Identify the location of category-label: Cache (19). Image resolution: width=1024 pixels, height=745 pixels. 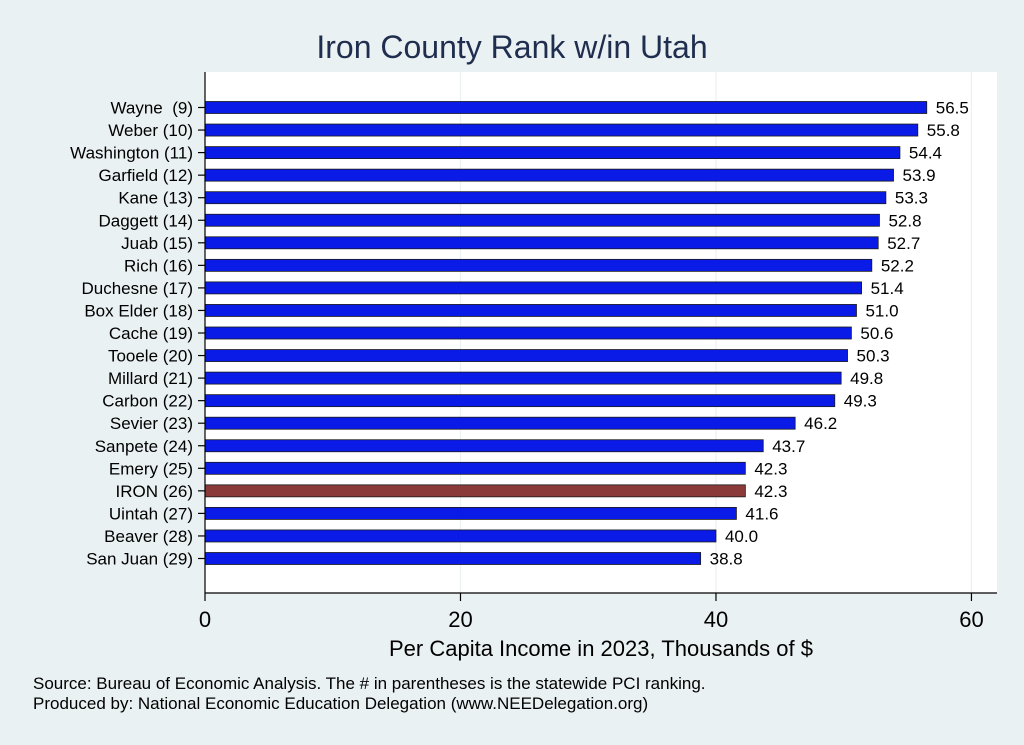
(151, 333).